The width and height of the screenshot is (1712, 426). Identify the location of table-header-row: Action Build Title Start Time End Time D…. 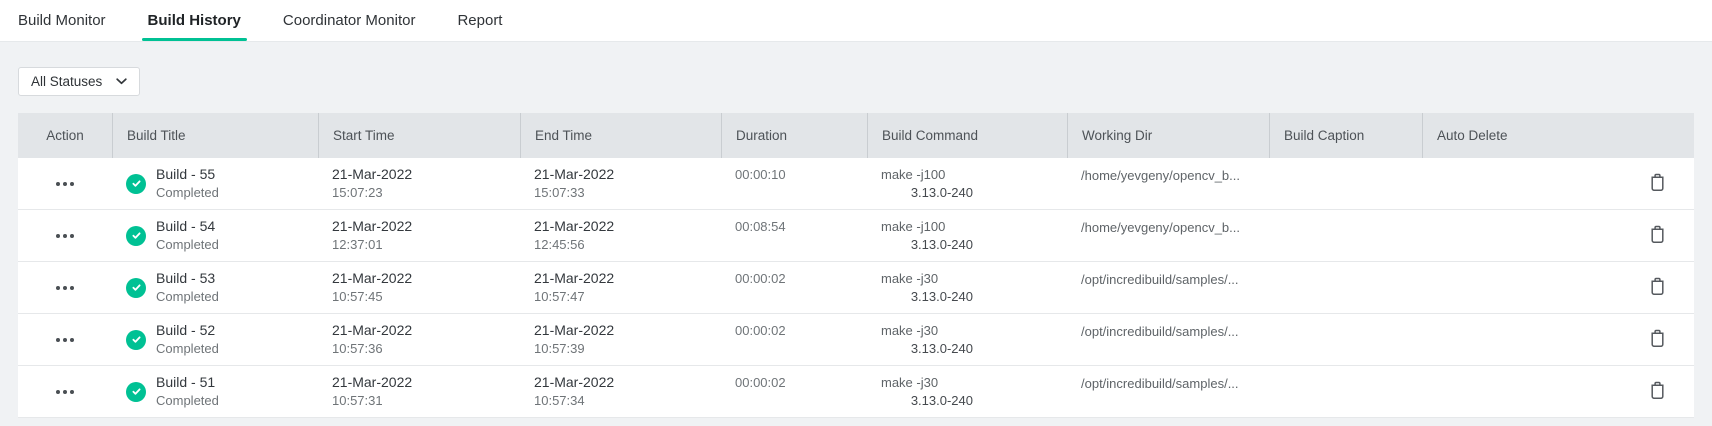
(856, 135).